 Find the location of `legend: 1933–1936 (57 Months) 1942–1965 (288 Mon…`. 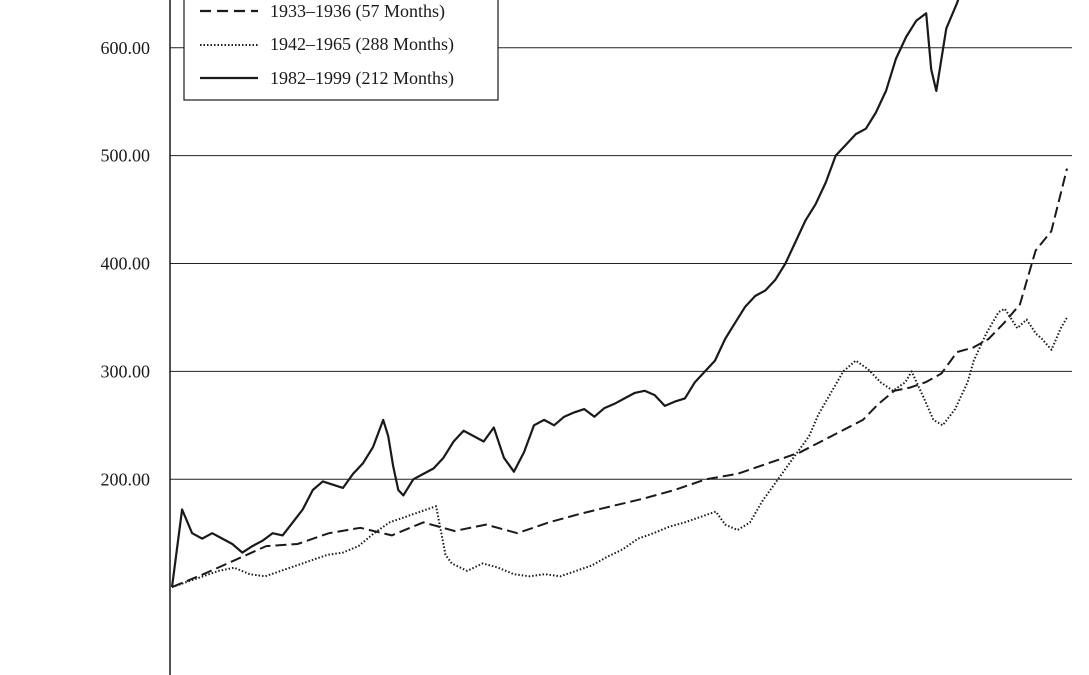

legend: 1933–1936 (57 Months) 1942–1965 (288 Mon… is located at coordinates (341, 50).